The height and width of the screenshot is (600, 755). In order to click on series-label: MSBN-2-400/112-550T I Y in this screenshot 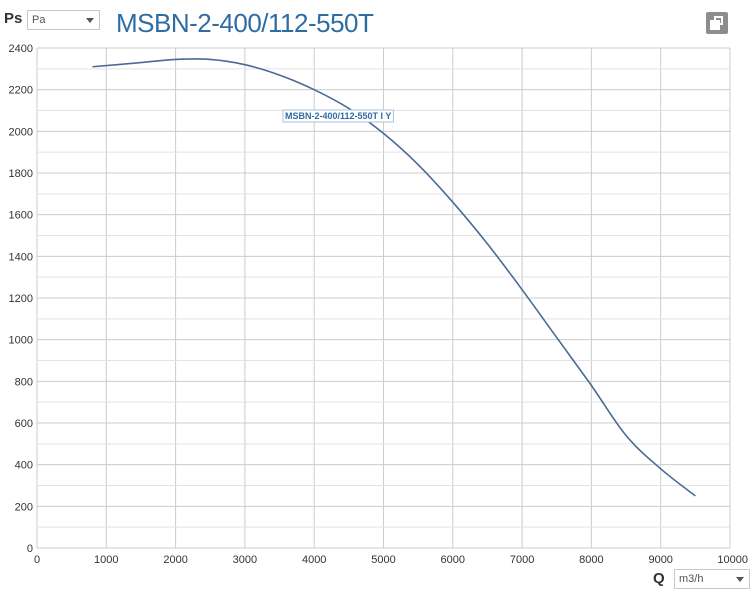, I will do `click(338, 116)`.